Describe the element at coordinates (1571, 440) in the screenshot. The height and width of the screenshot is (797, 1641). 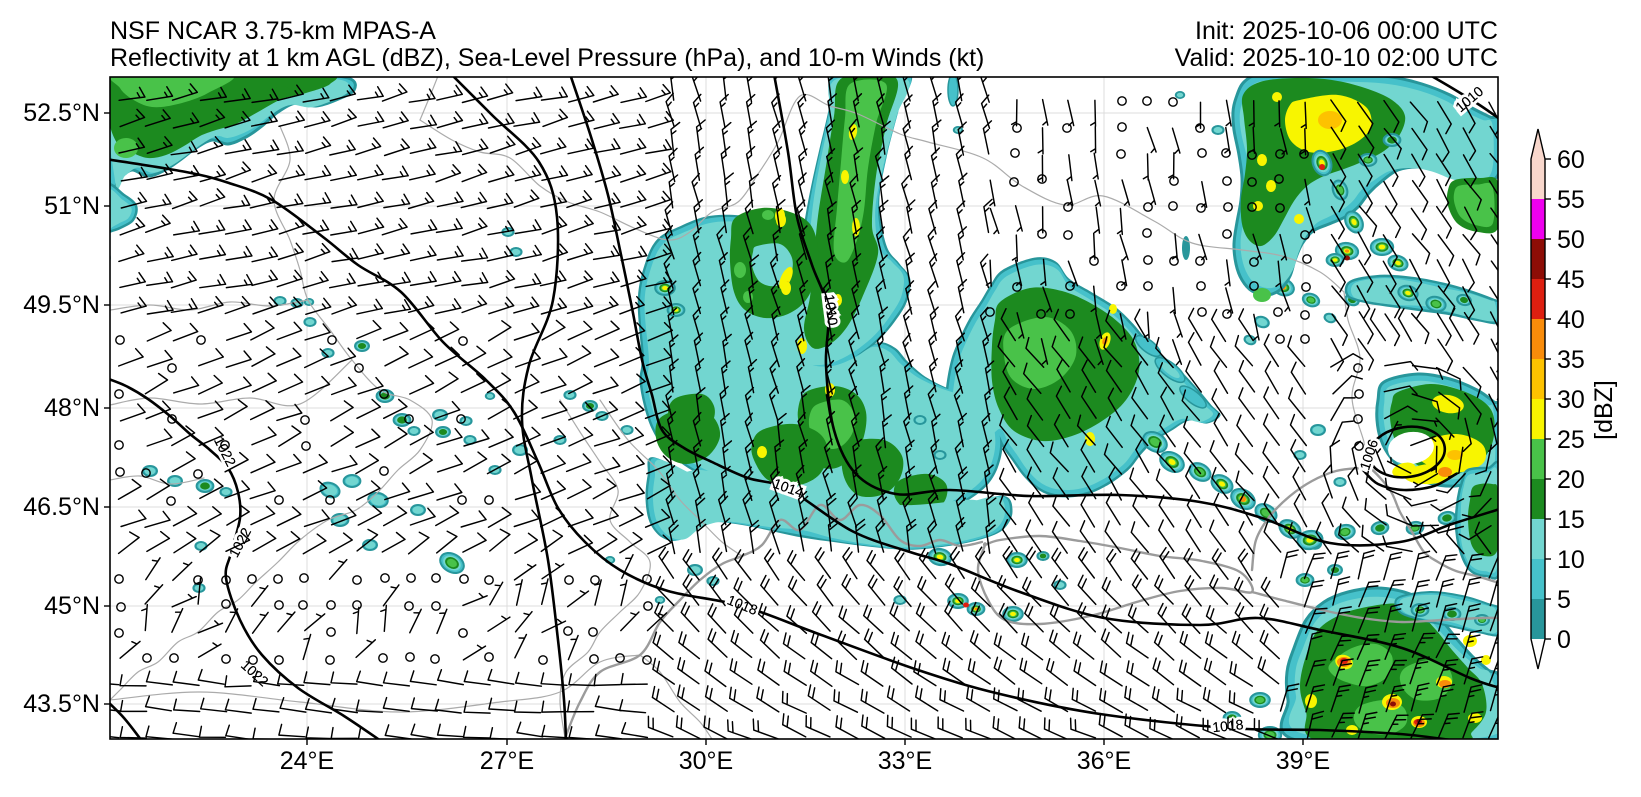
I see `svg-text: 25` at that location.